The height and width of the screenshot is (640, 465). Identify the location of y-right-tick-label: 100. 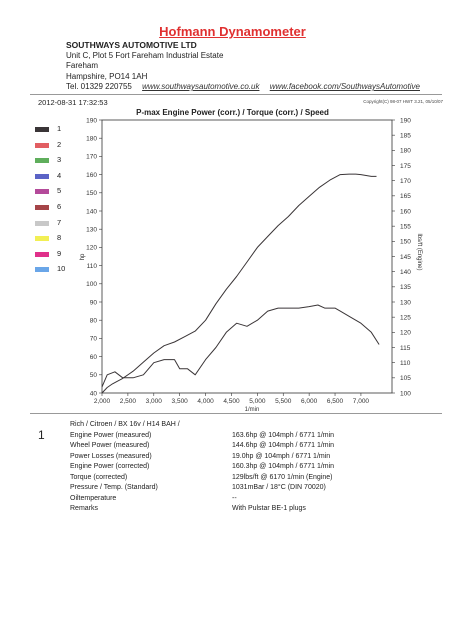
(405, 393).